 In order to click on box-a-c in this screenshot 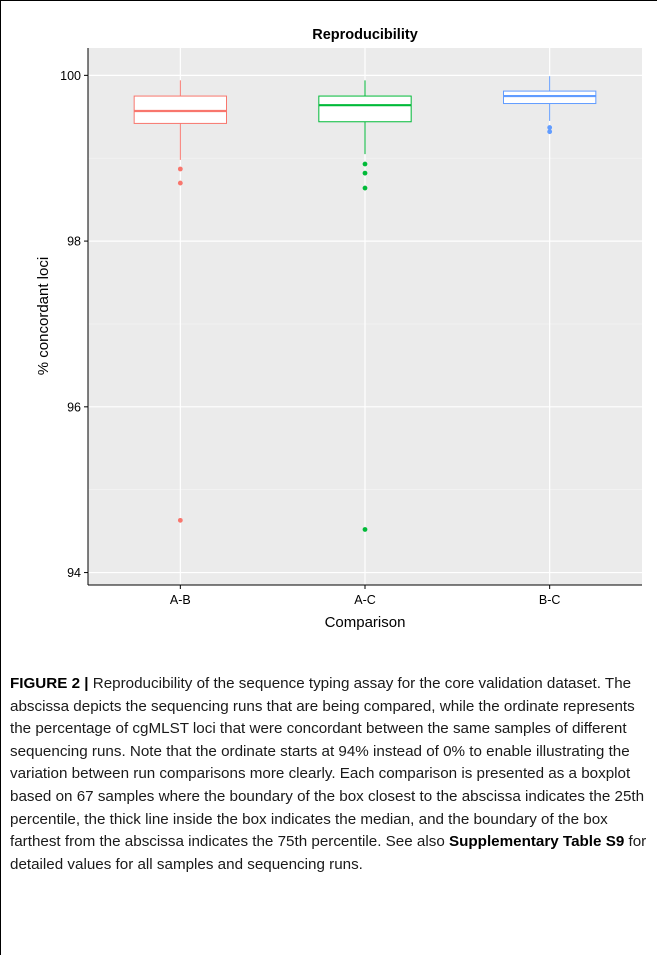, I will do `click(365, 306)`.